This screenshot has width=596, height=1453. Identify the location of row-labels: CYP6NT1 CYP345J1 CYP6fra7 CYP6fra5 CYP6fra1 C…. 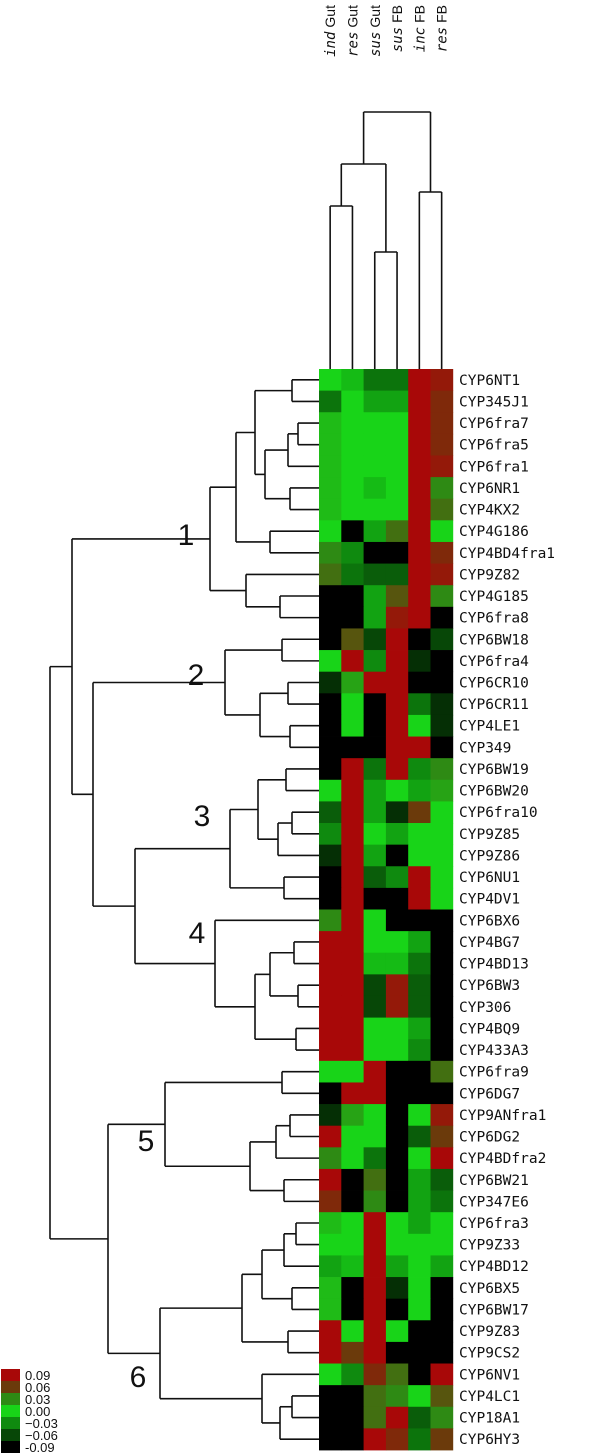
(507, 910).